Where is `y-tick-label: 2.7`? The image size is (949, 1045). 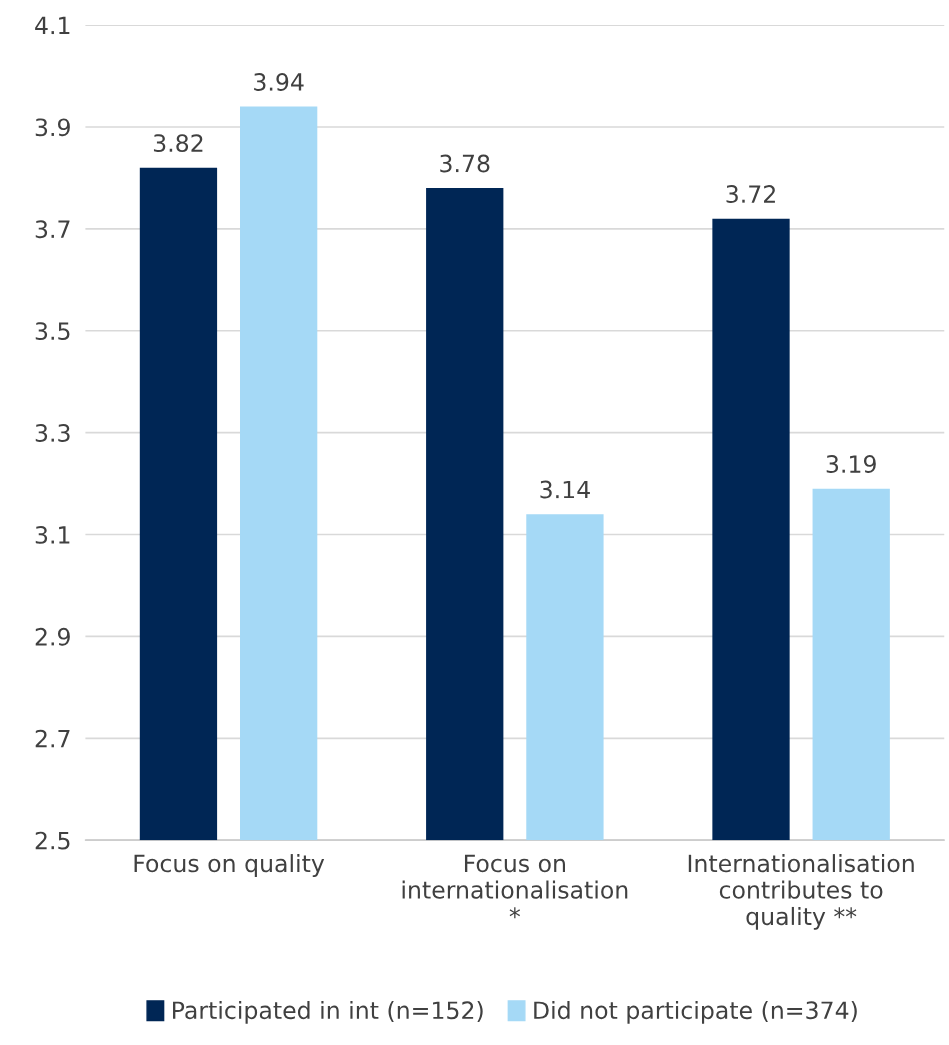 y-tick-label: 2.7 is located at coordinates (52, 738).